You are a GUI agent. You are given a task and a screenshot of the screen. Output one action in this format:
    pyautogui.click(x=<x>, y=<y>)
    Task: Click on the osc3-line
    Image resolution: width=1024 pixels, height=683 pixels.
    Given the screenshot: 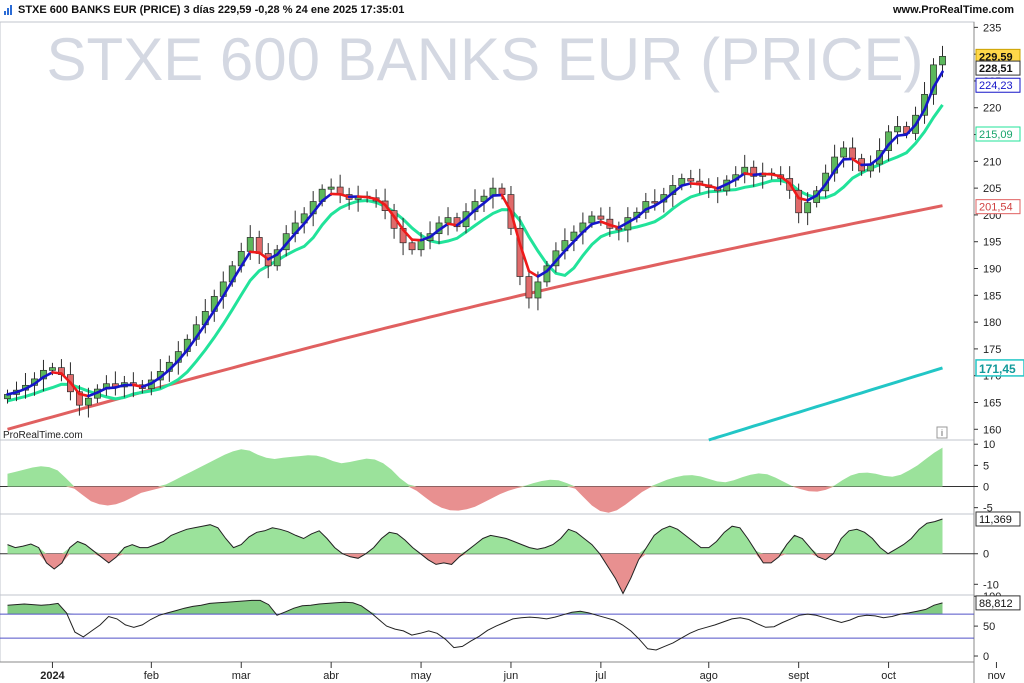 What is the action you would take?
    pyautogui.click(x=475, y=625)
    